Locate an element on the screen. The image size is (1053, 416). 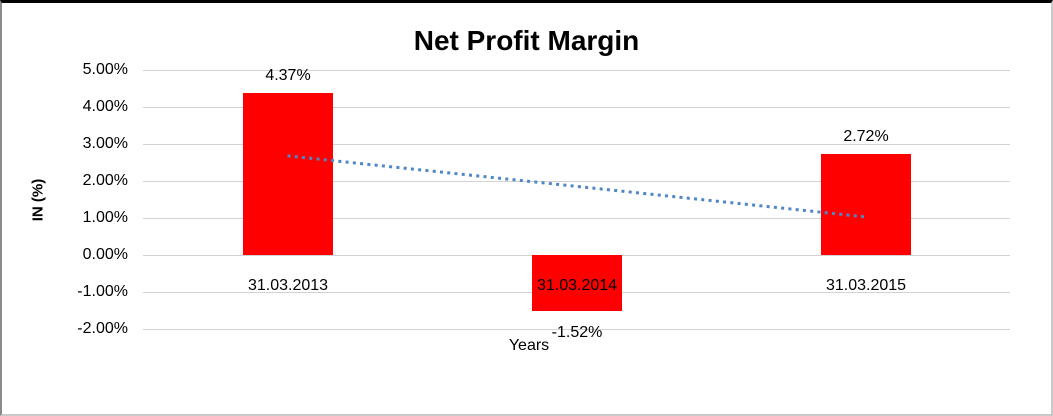
bar-value-label: 4.37% is located at coordinates (288, 75).